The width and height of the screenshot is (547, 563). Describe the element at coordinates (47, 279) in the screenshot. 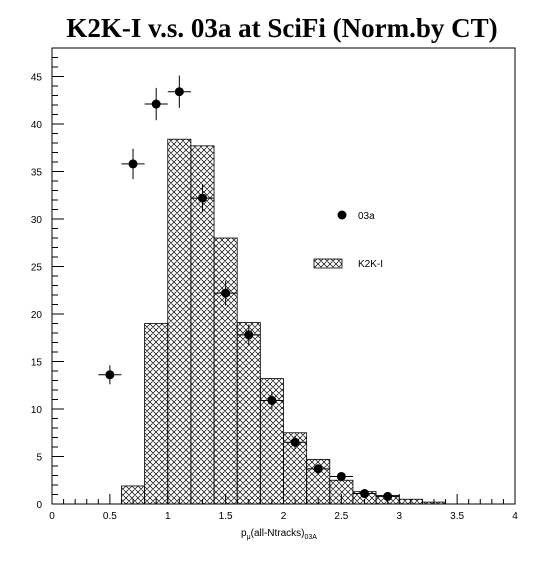

I see `y-axis: 0 5 10 15 20 25 30 35 40 45` at that location.